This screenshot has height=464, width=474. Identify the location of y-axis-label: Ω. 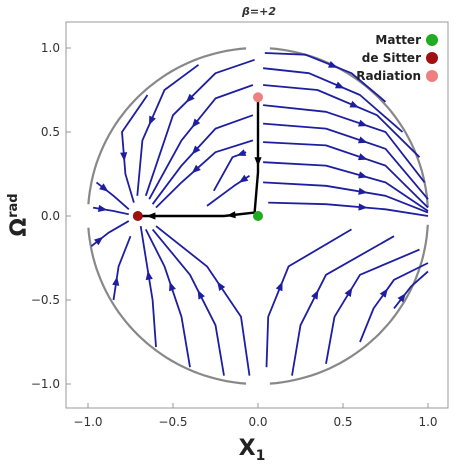
(19, 227).